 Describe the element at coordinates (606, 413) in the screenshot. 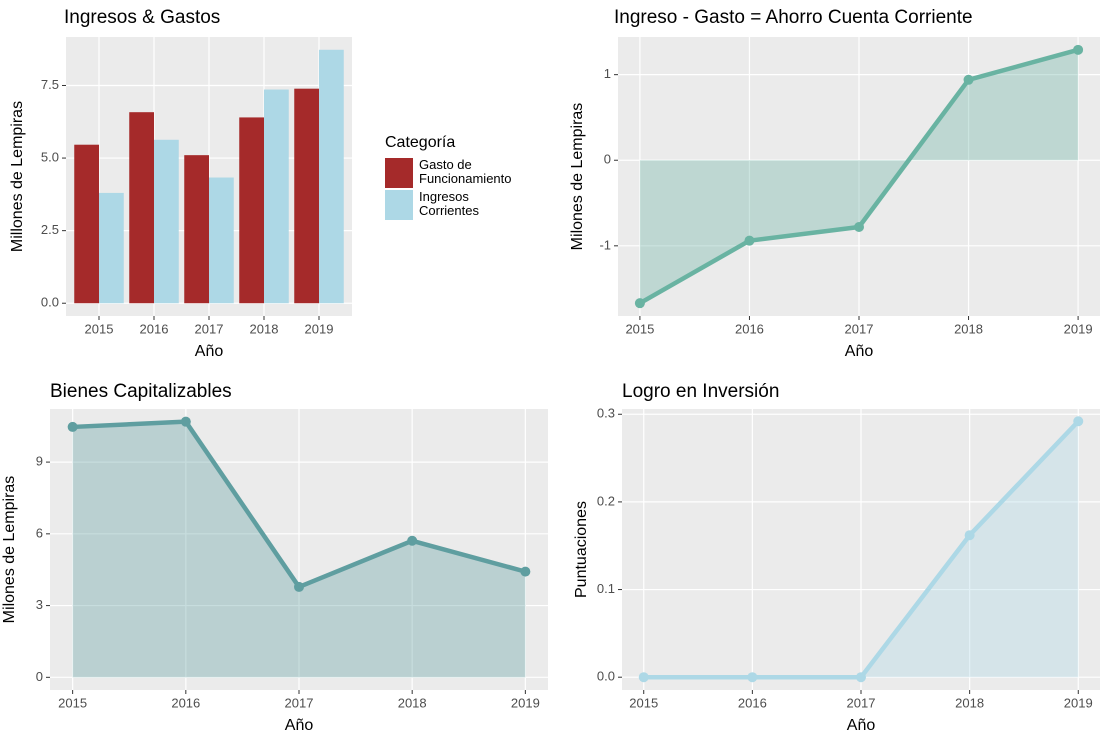

I see `y-tick-label: 0.3` at that location.